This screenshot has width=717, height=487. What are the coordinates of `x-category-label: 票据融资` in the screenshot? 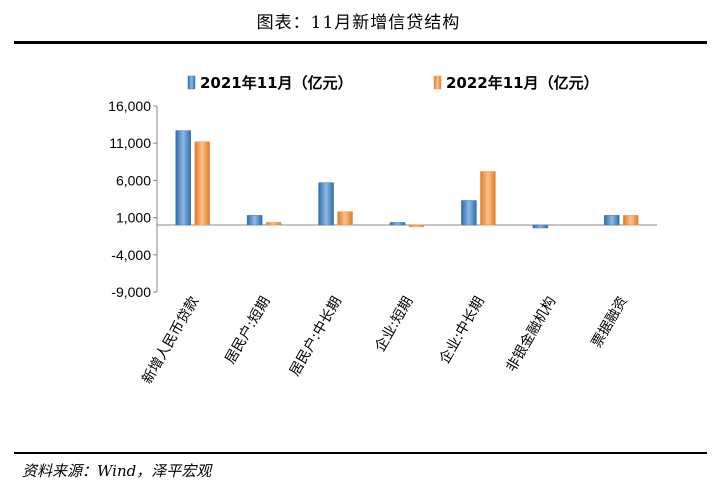 It's located at (610, 322).